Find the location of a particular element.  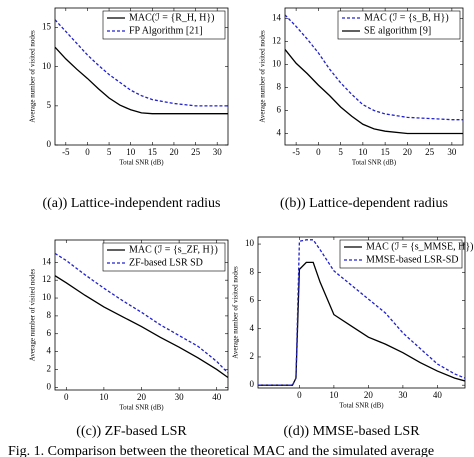

legend-label: SE algorithm [9] is located at coordinates (397, 30).